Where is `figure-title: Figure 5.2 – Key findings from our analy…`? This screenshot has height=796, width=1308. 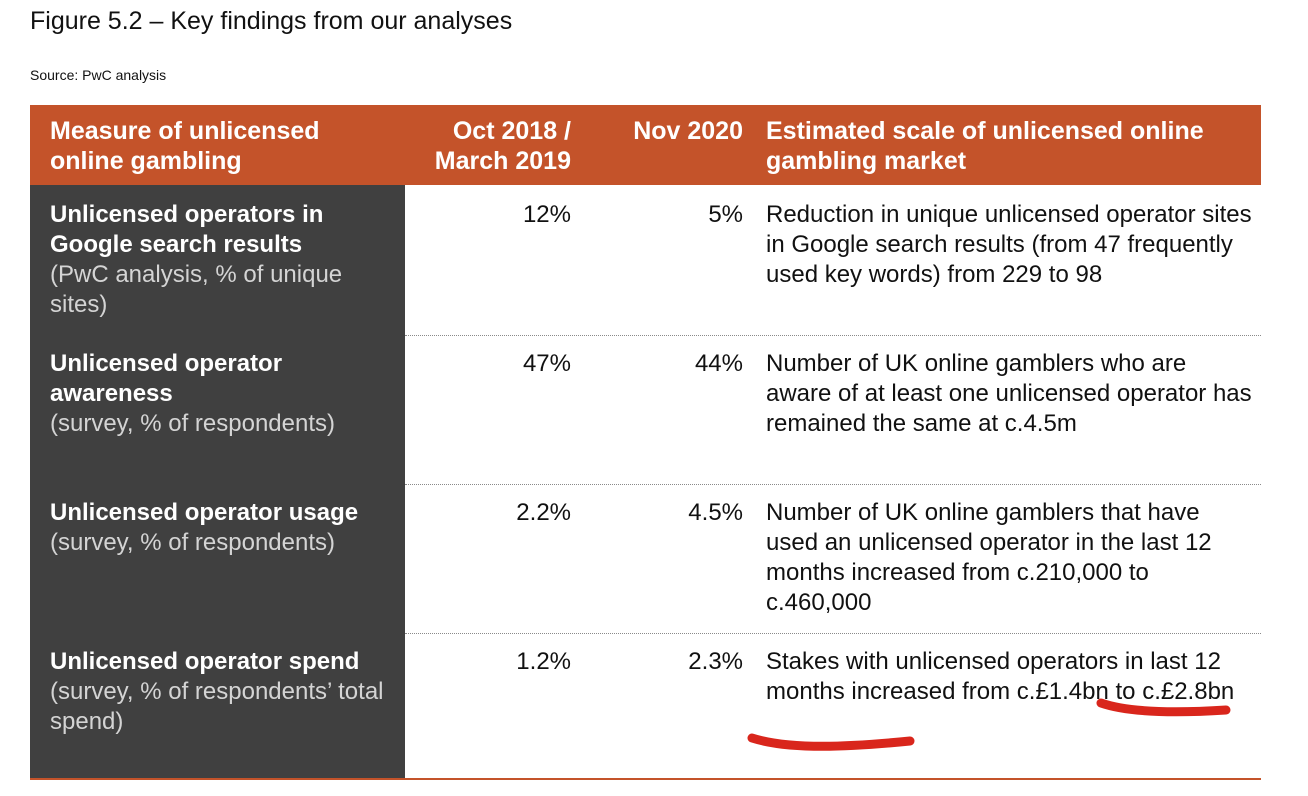 figure-title: Figure 5.2 – Key findings from our analy… is located at coordinates (271, 21).